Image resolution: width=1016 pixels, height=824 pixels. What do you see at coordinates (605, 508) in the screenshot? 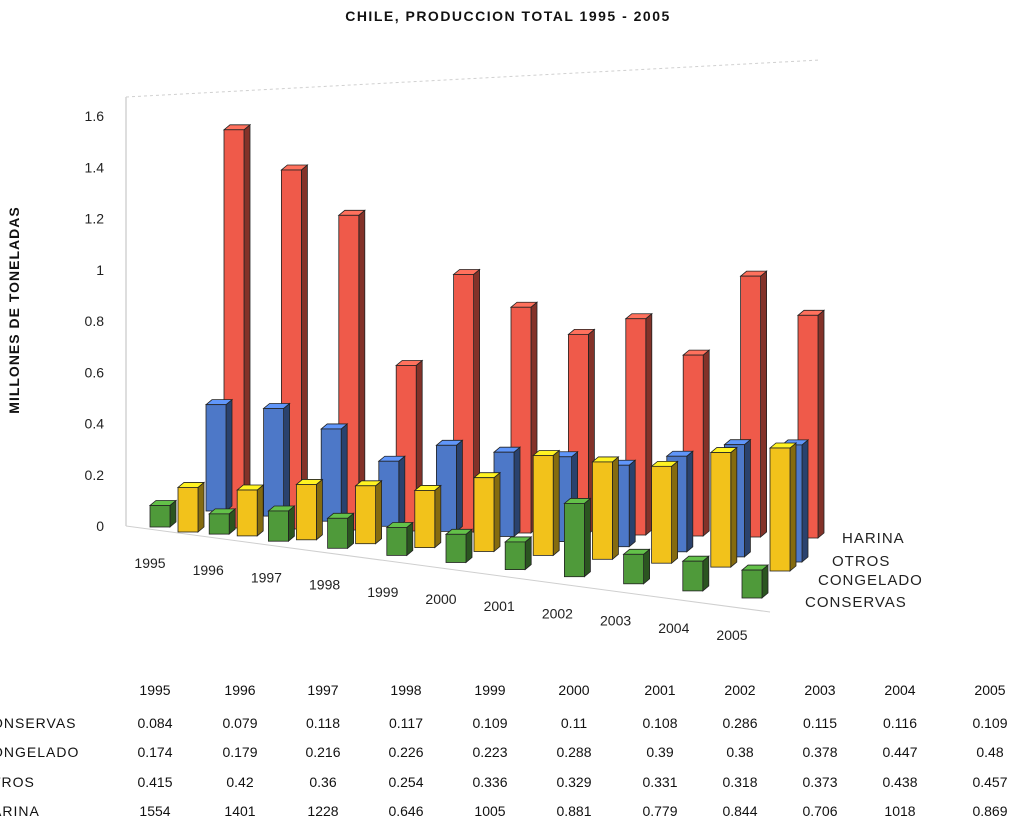
I see `bar-congelado-2002` at bounding box center [605, 508].